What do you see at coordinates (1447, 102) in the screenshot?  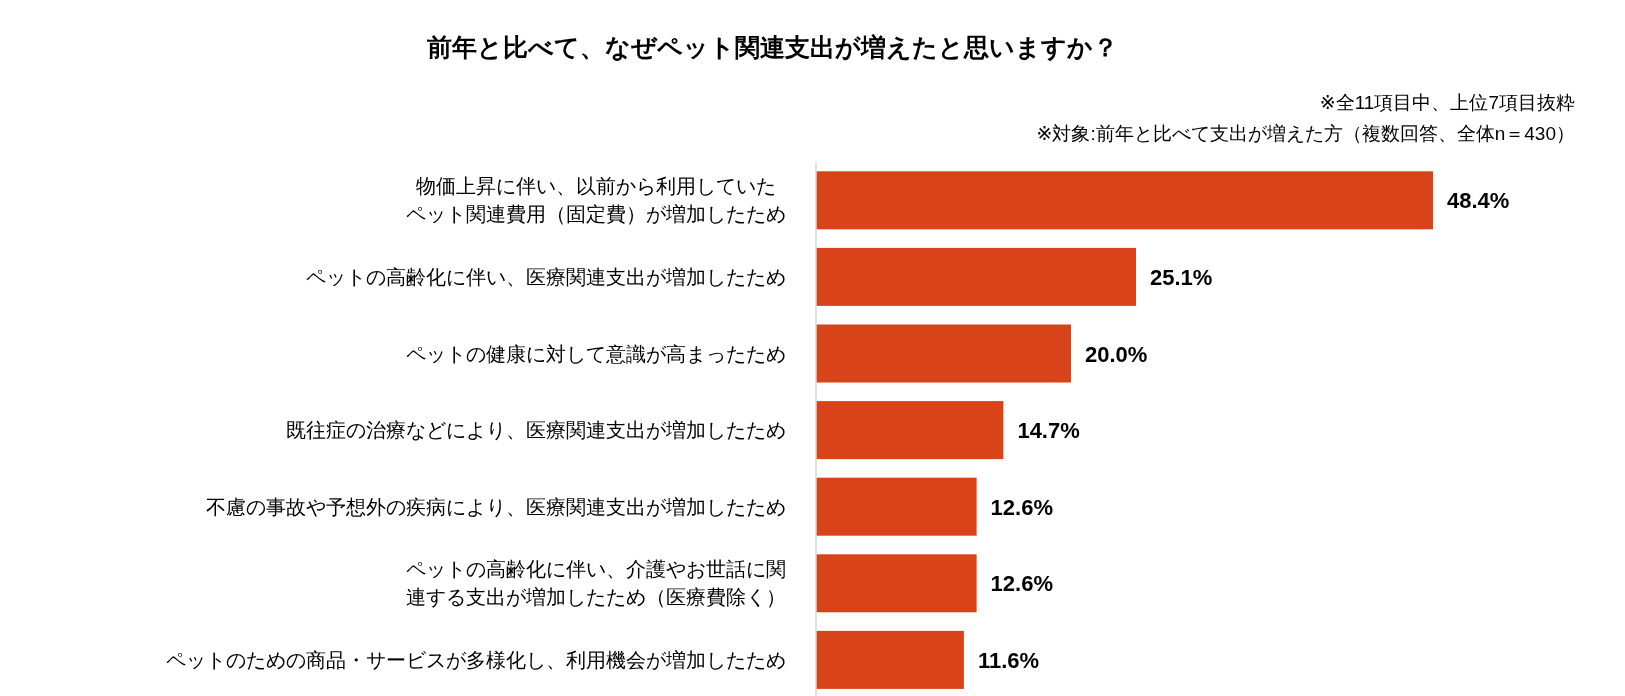 I see `annotation: ※全11項目中、上位7項目抜粋` at bounding box center [1447, 102].